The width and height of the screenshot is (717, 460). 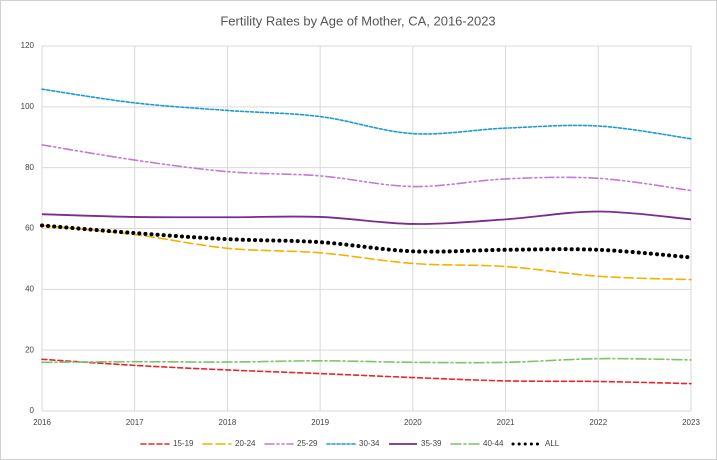 What do you see at coordinates (32, 410) in the screenshot?
I see `y-tick-label: 0` at bounding box center [32, 410].